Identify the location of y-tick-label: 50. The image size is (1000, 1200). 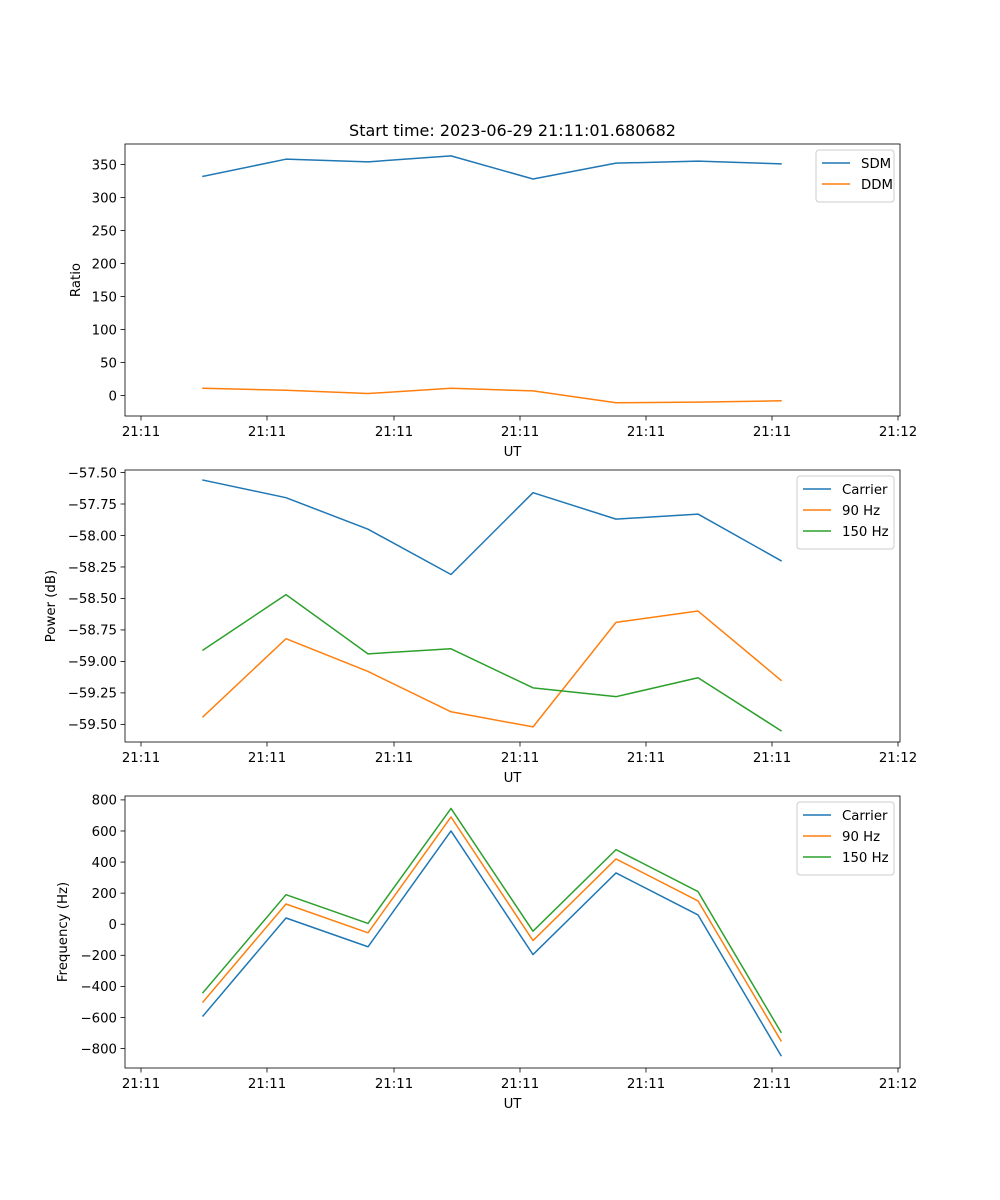
(108, 363).